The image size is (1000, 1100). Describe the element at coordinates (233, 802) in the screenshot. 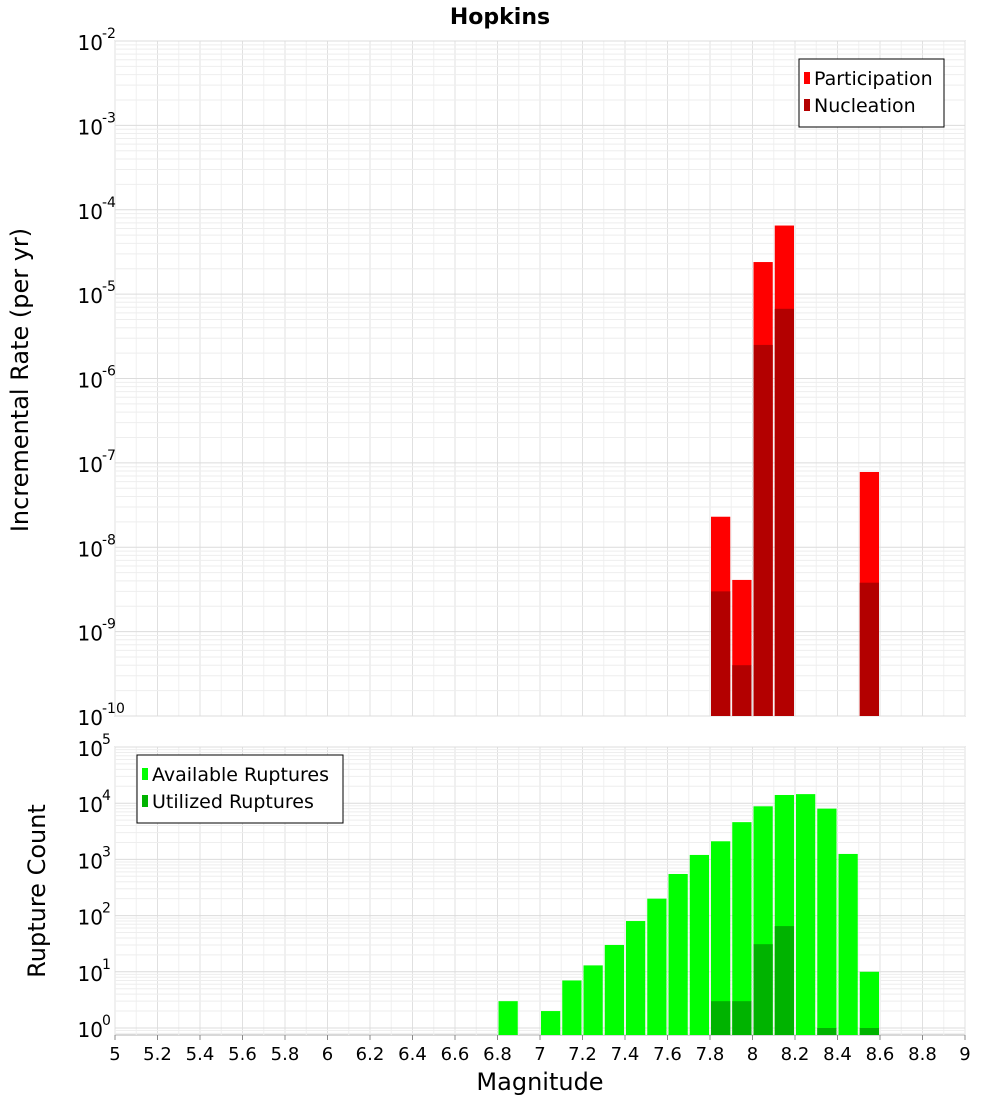

I see `legend-label: Utilized Ruptures` at that location.